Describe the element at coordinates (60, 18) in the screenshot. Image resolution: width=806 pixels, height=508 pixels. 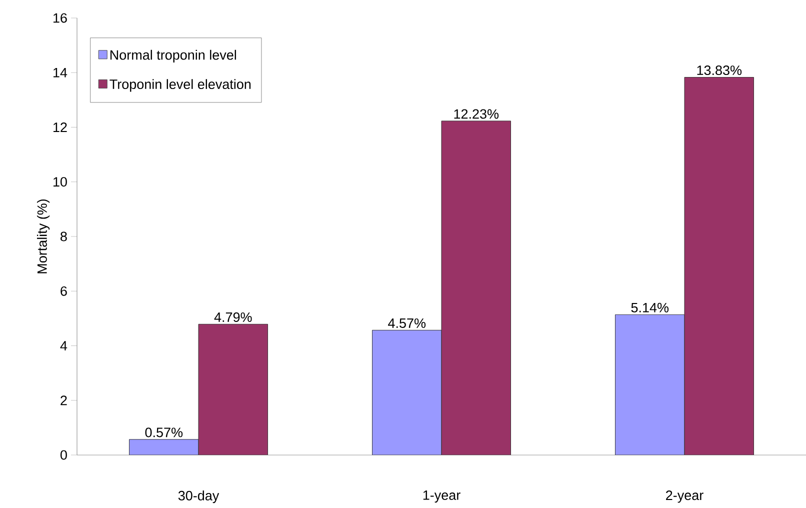
I see `y-tick-label: 16` at that location.